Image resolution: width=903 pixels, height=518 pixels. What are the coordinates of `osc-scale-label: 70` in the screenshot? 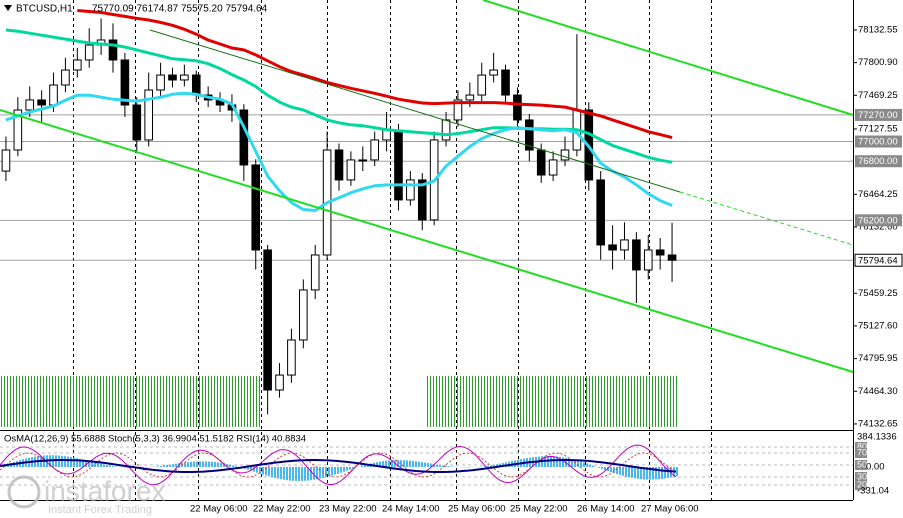 It's located at (862, 452).